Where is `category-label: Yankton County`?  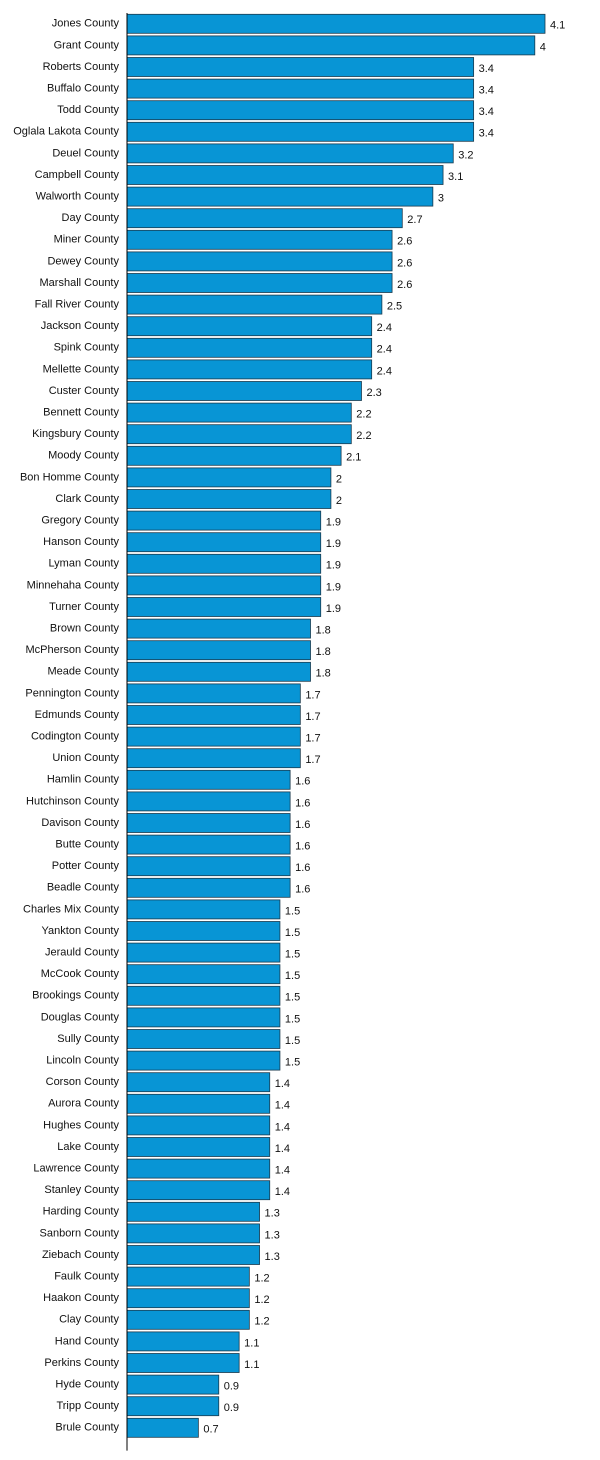
category-label: Yankton County is located at coordinates (81, 931).